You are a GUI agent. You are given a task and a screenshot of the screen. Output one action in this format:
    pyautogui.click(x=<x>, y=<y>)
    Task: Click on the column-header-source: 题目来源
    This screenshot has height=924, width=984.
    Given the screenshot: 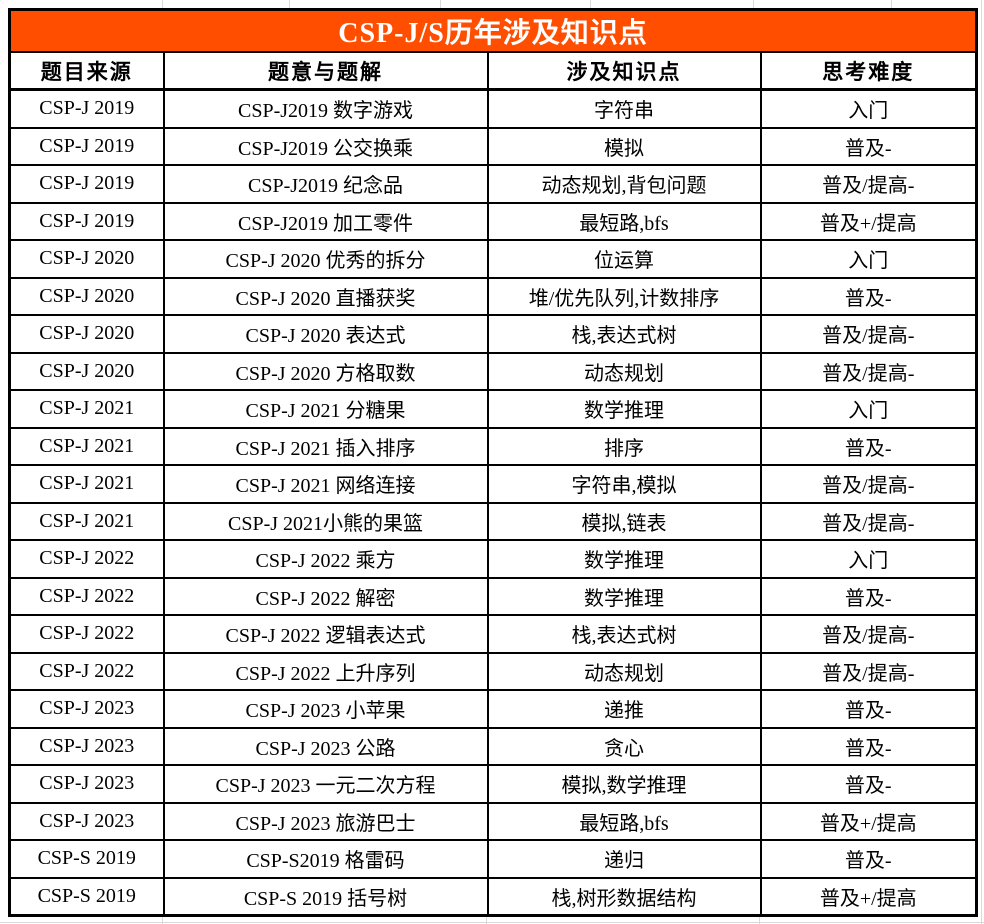 What is the action you would take?
    pyautogui.click(x=86, y=71)
    